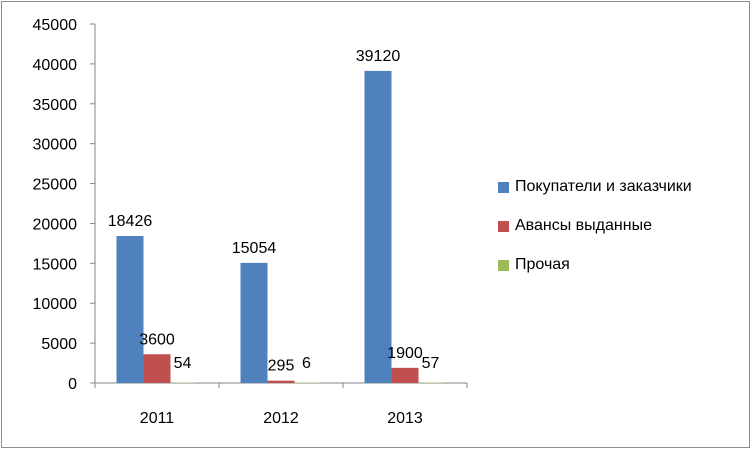 The width and height of the screenshot is (753, 451). What do you see at coordinates (595, 265) in the screenshot?
I see `legend-item-series-3: Прочая` at bounding box center [595, 265].